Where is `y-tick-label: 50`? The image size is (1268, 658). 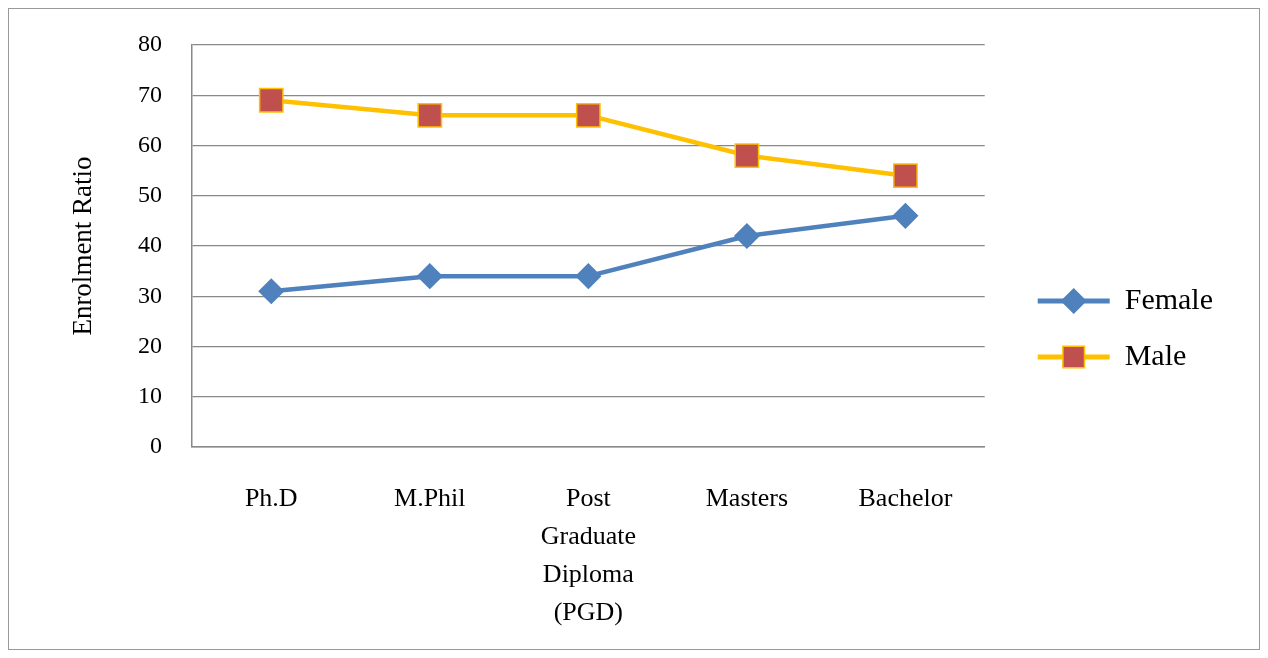
y-tick-label: 50 is located at coordinates (150, 194).